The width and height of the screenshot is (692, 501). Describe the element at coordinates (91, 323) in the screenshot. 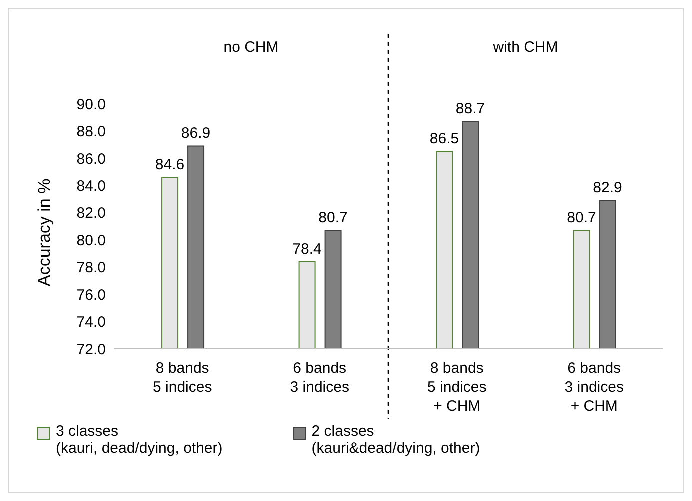

I see `y-tick-label: 74.0` at that location.